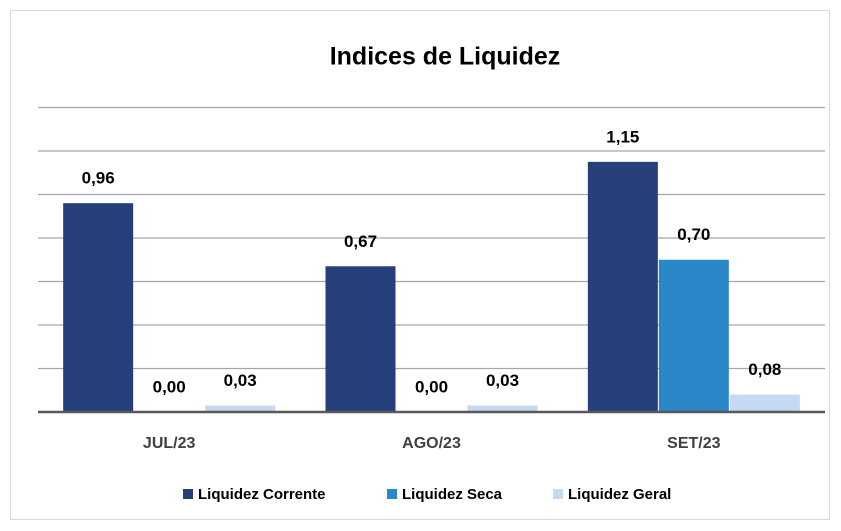  I want to click on legend-label: Liquidez Corrente, so click(262, 494).